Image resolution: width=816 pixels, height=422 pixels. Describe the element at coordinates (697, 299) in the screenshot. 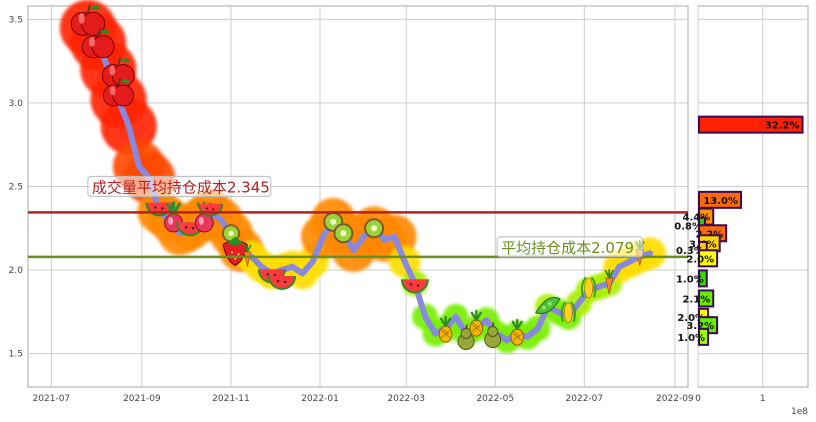

I see `volume-bar-label: 2.1%` at that location.